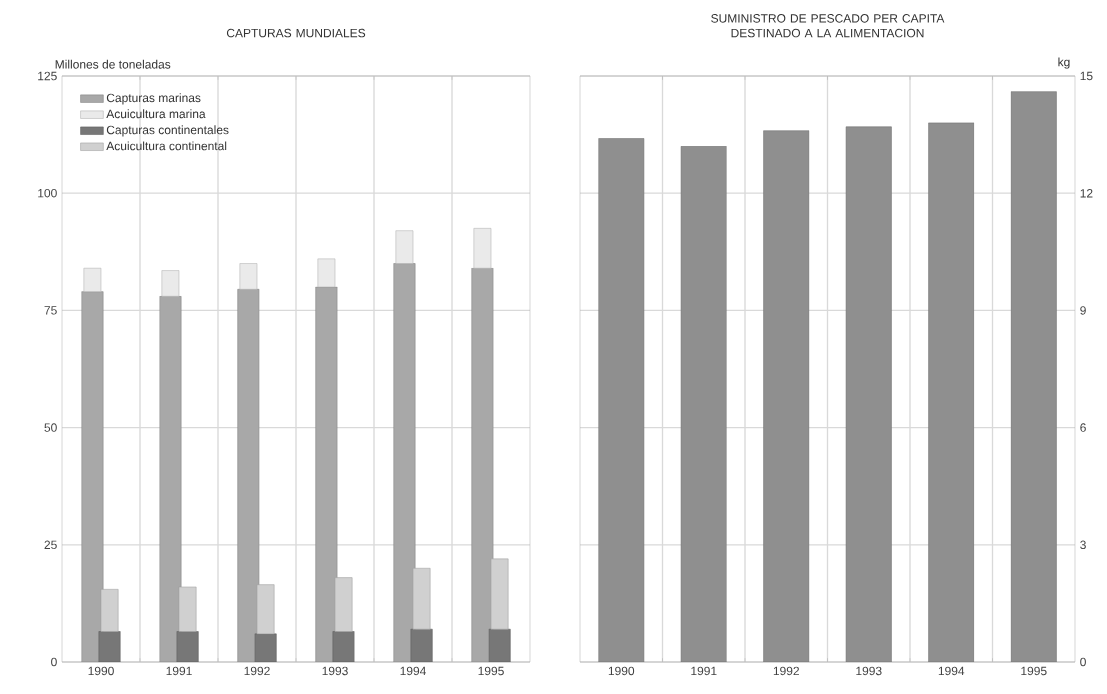 The image size is (1107, 694). Describe the element at coordinates (50, 427) in the screenshot. I see `y-tick-label: 50` at that location.